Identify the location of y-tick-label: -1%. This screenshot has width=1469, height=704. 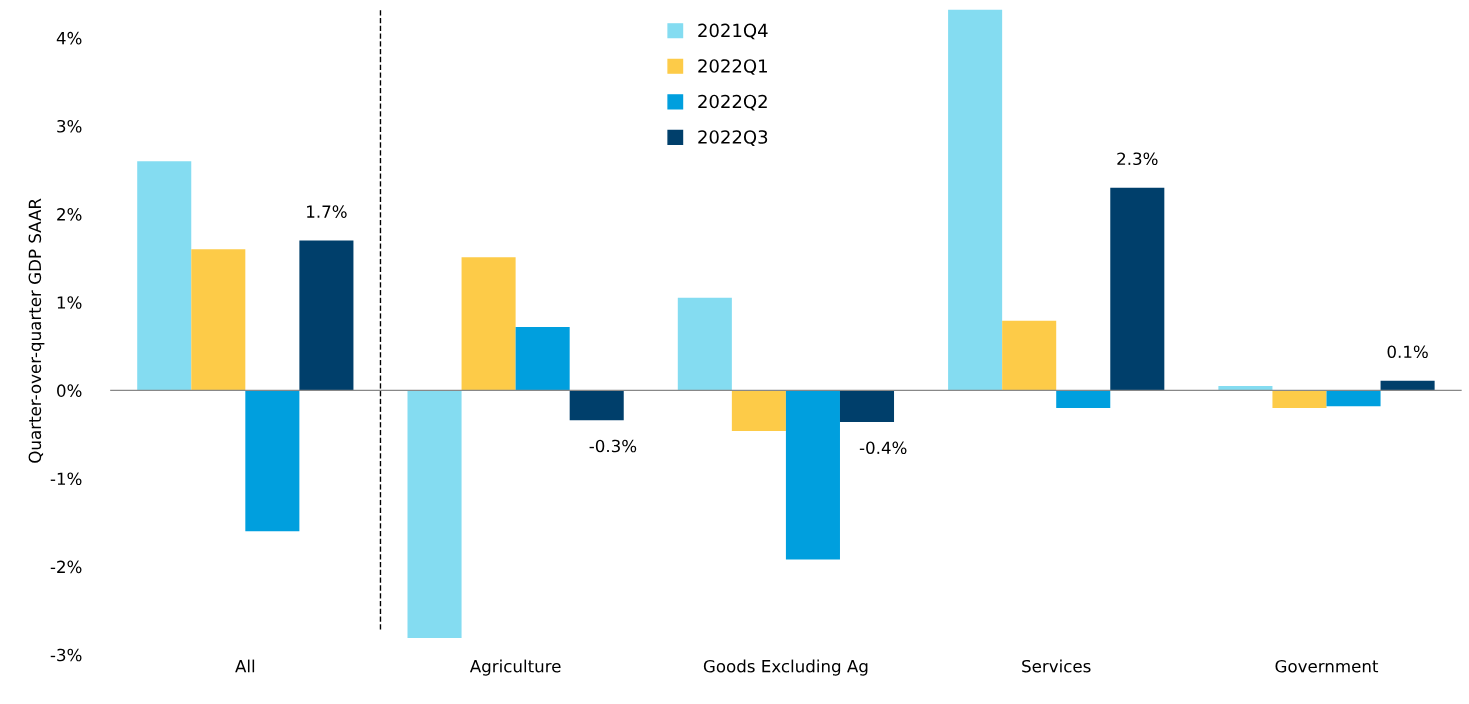
(66, 479).